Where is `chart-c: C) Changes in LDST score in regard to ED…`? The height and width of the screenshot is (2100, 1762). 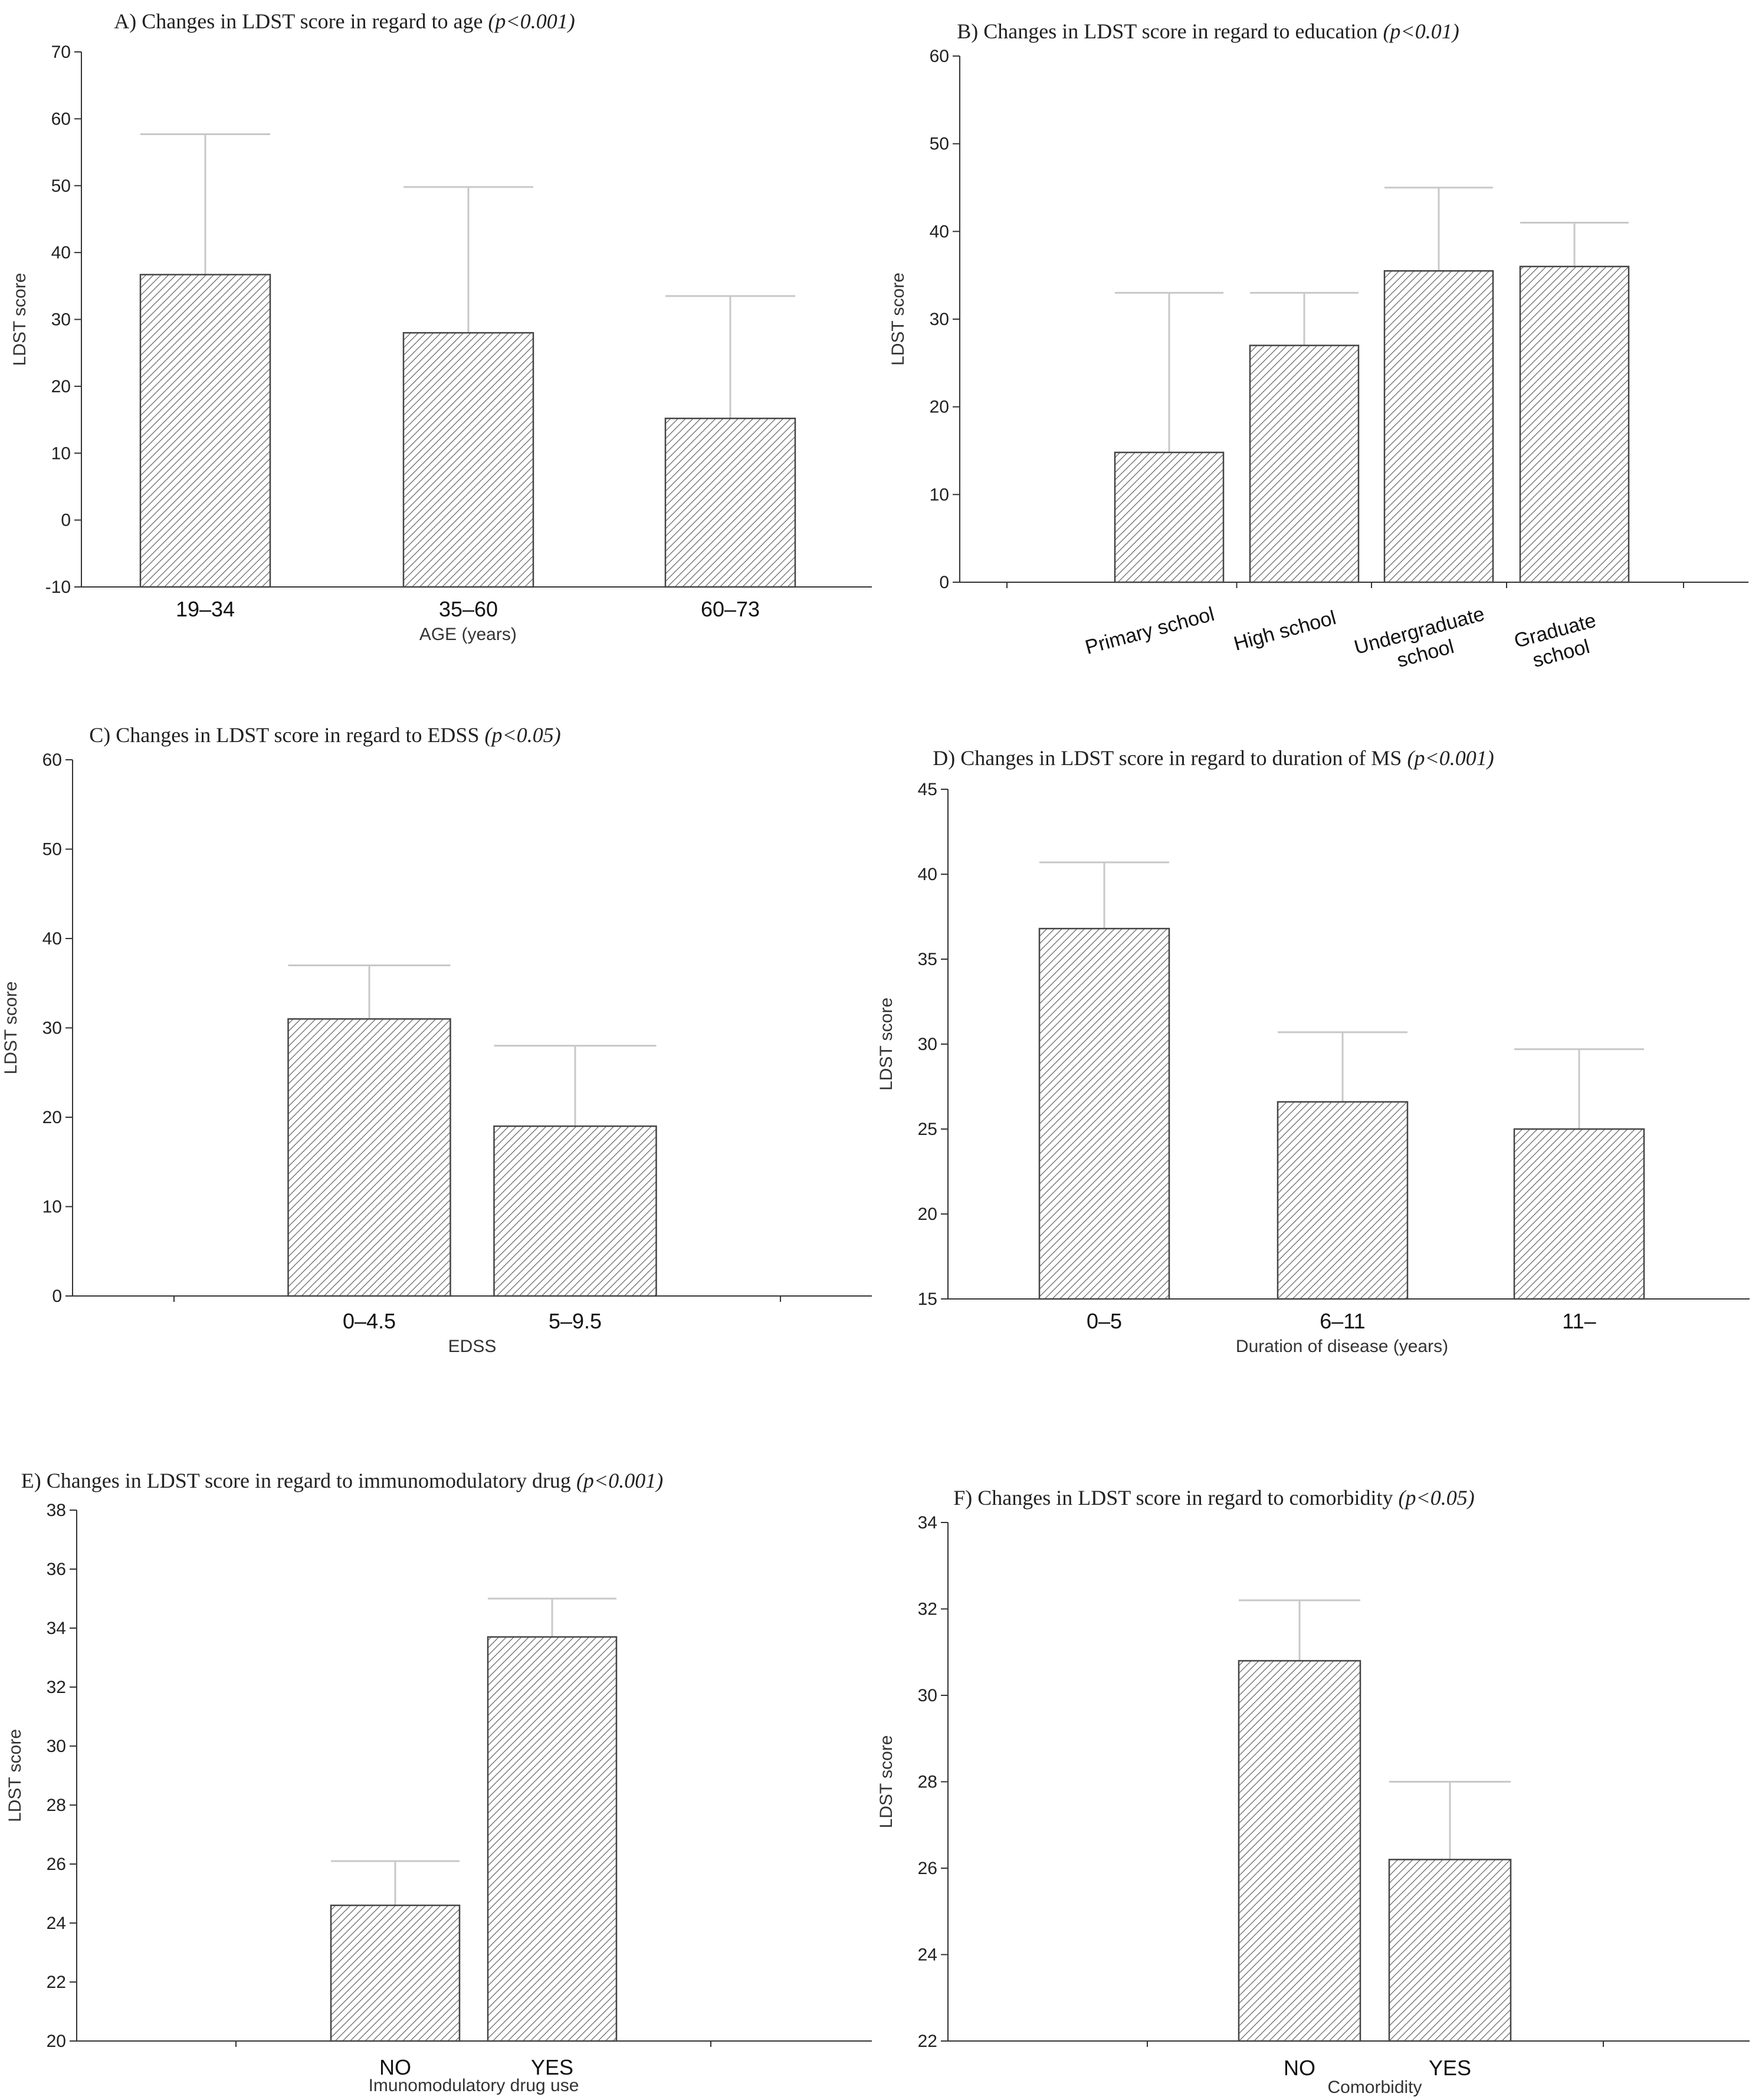 chart-c: C) Changes in LDST score in regard to ED… is located at coordinates (437, 1039).